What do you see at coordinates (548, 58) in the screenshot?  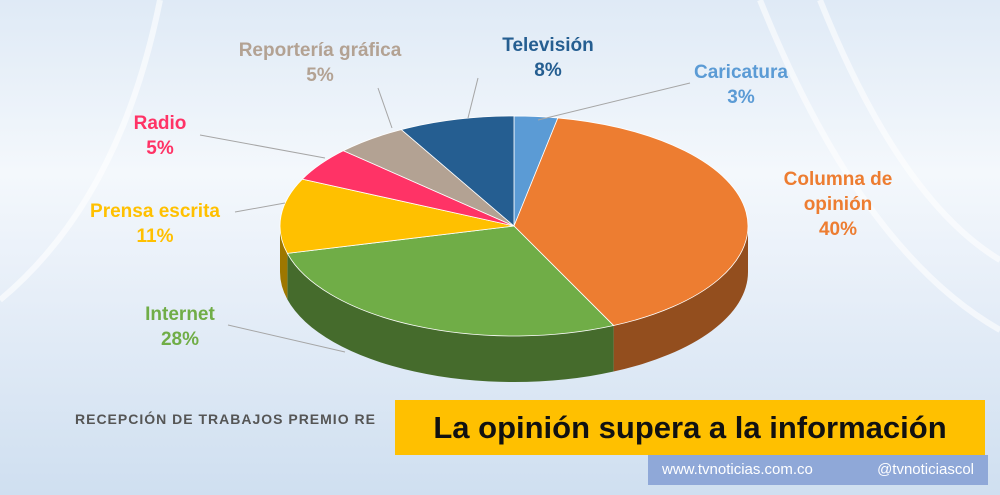 I see `data-label: Televisión 8%` at bounding box center [548, 58].